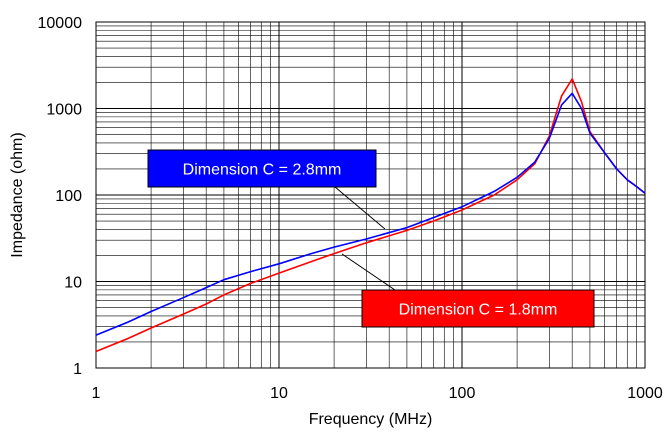  What do you see at coordinates (279, 393) in the screenshot?
I see `x-tick-label: 10` at bounding box center [279, 393].